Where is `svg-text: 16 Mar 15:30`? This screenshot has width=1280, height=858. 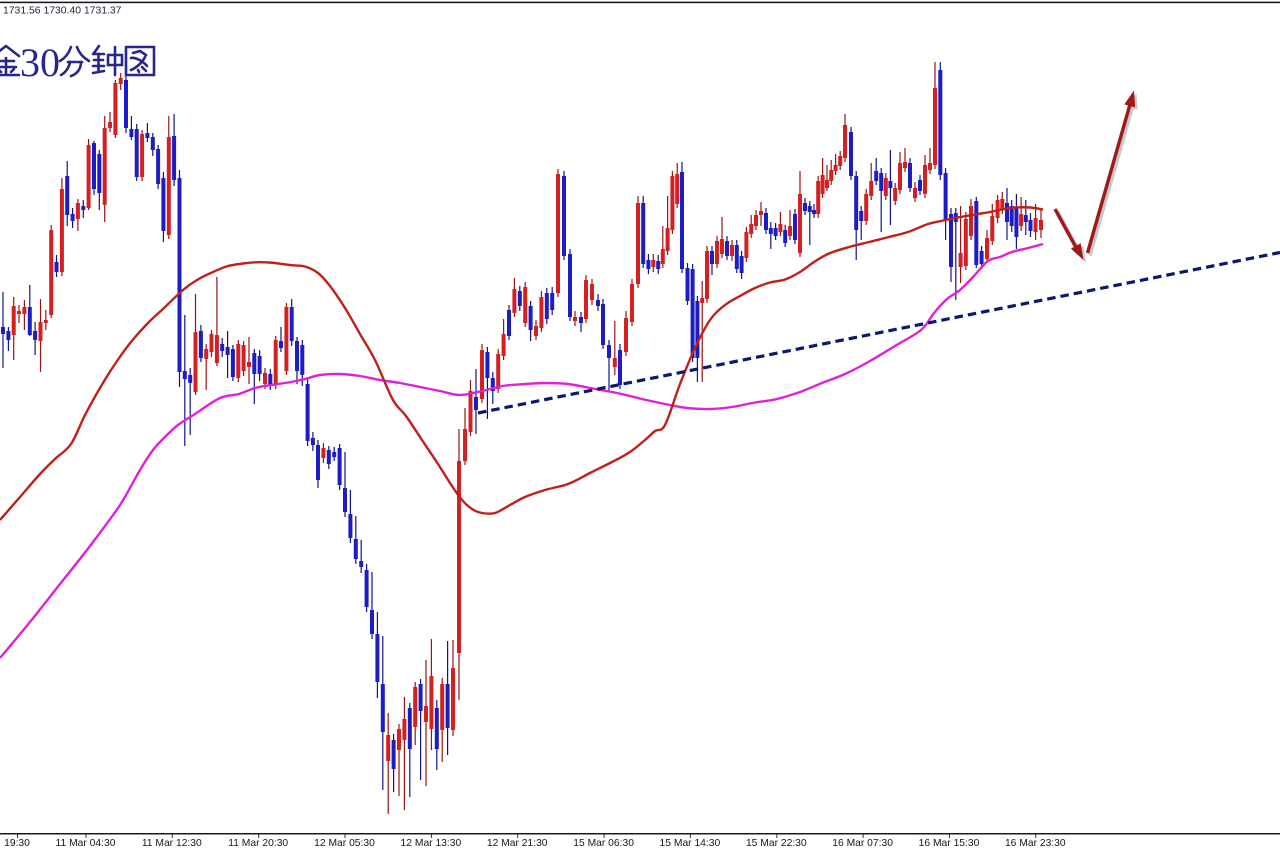 svg-text: 16 Mar 15:30 is located at coordinates (949, 843).